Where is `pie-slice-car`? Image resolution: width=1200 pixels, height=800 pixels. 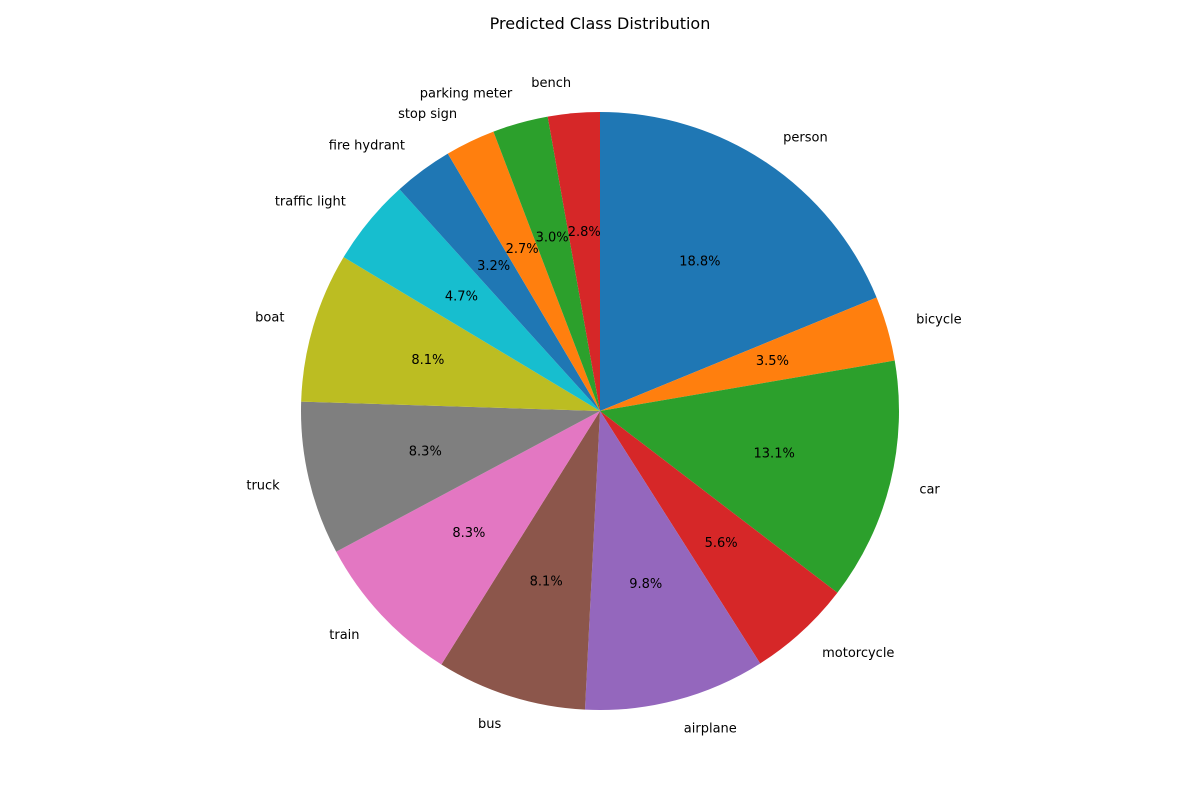
pie-slice-car is located at coordinates (749, 476).